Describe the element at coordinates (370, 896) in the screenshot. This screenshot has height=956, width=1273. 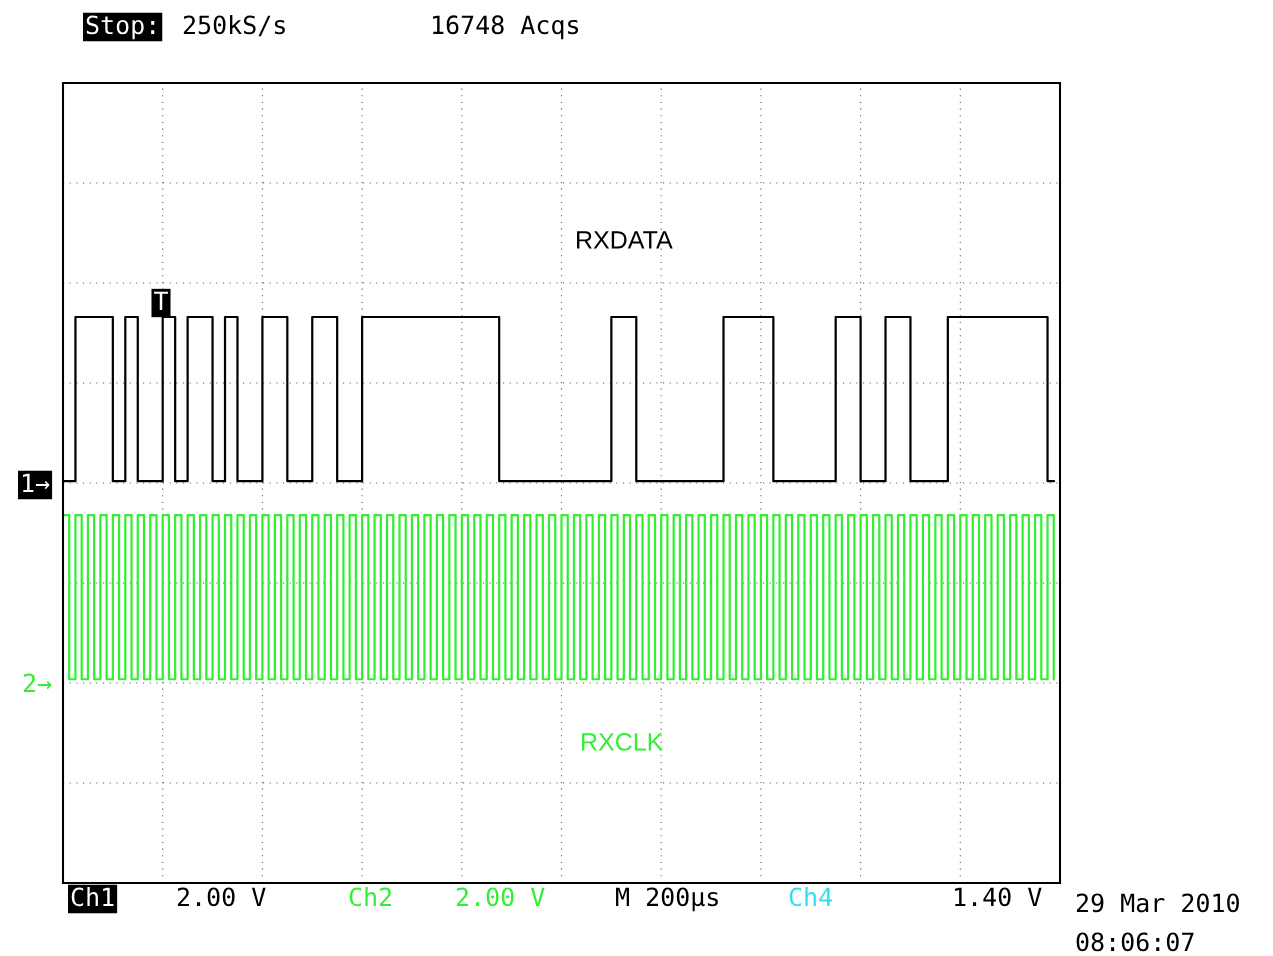
I see `text: Ch2` at that location.